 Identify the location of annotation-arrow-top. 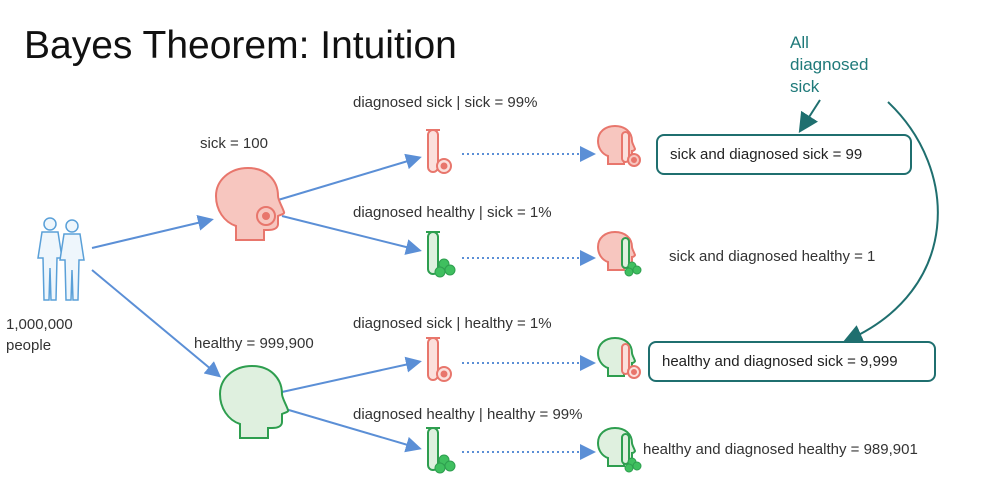
(809, 116).